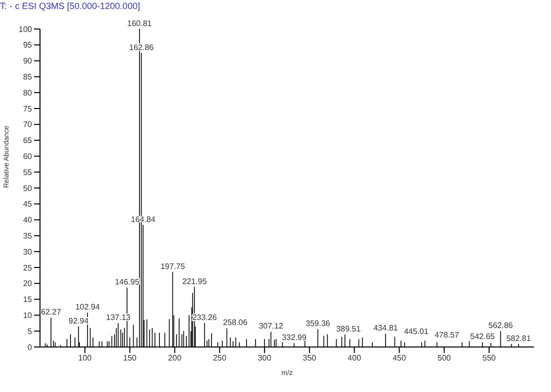  I want to click on annotation: 434.81, so click(385, 328).